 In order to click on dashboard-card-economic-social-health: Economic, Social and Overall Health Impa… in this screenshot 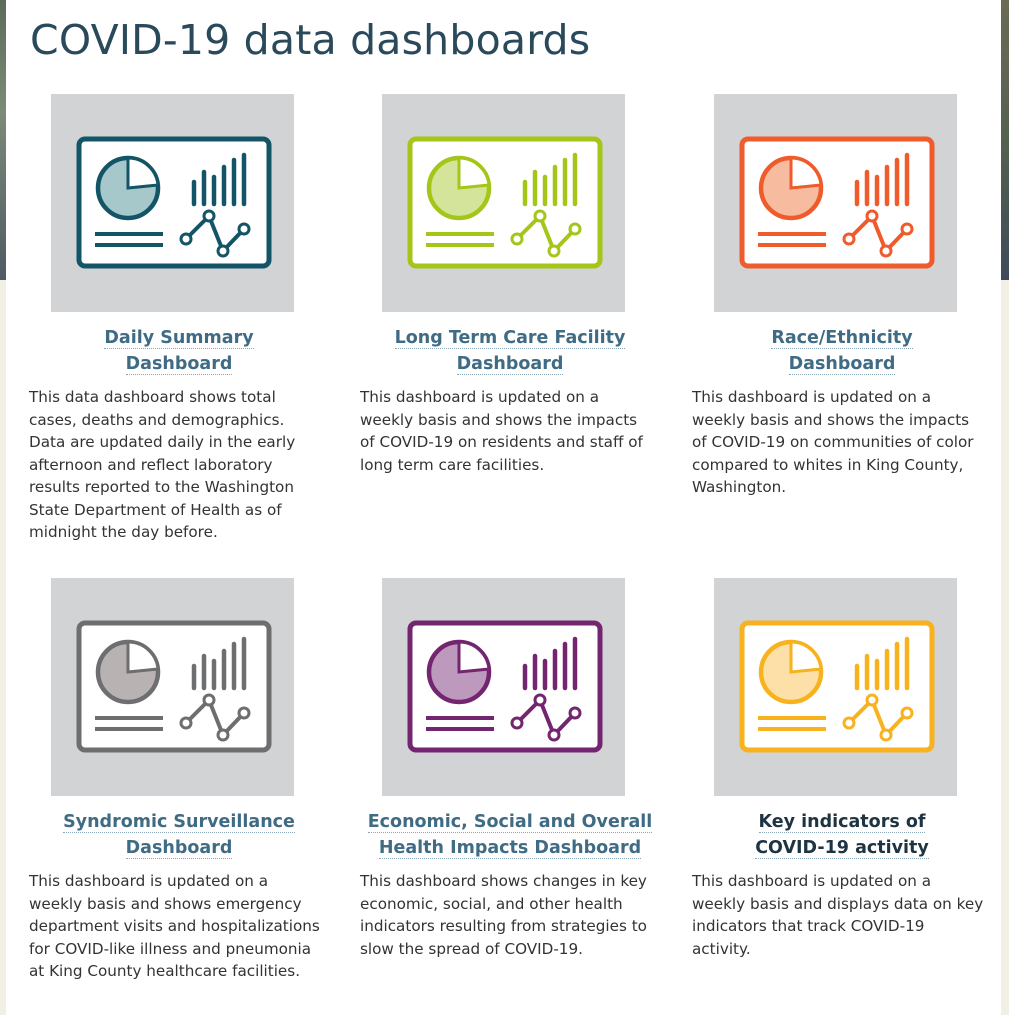, I will do `click(510, 769)`.